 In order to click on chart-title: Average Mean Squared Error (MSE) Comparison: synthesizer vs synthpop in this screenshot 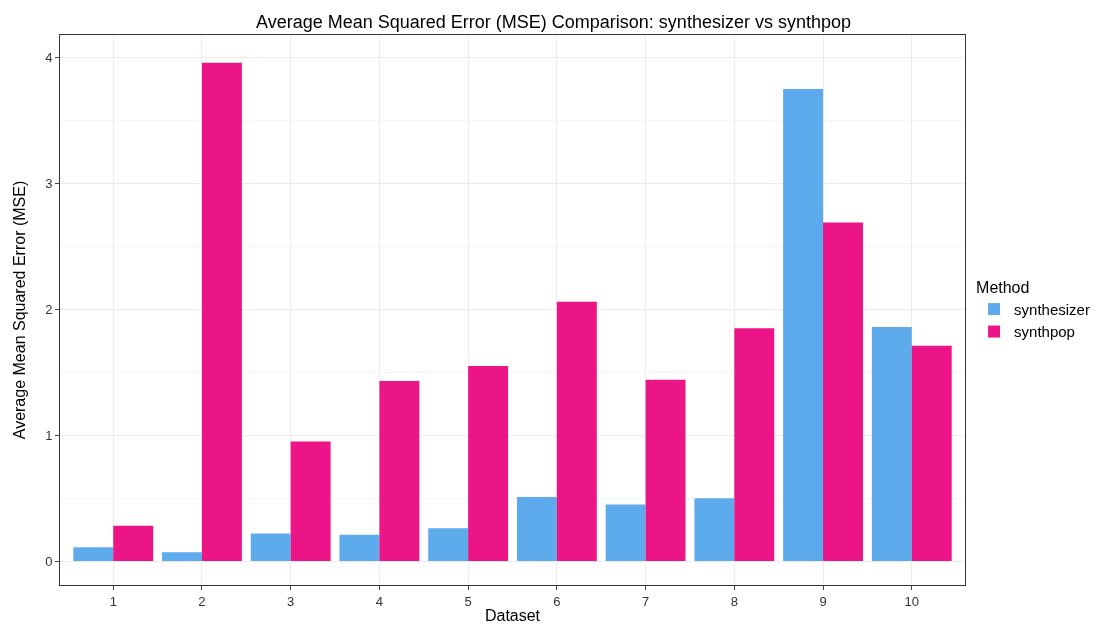, I will do `click(553, 22)`.